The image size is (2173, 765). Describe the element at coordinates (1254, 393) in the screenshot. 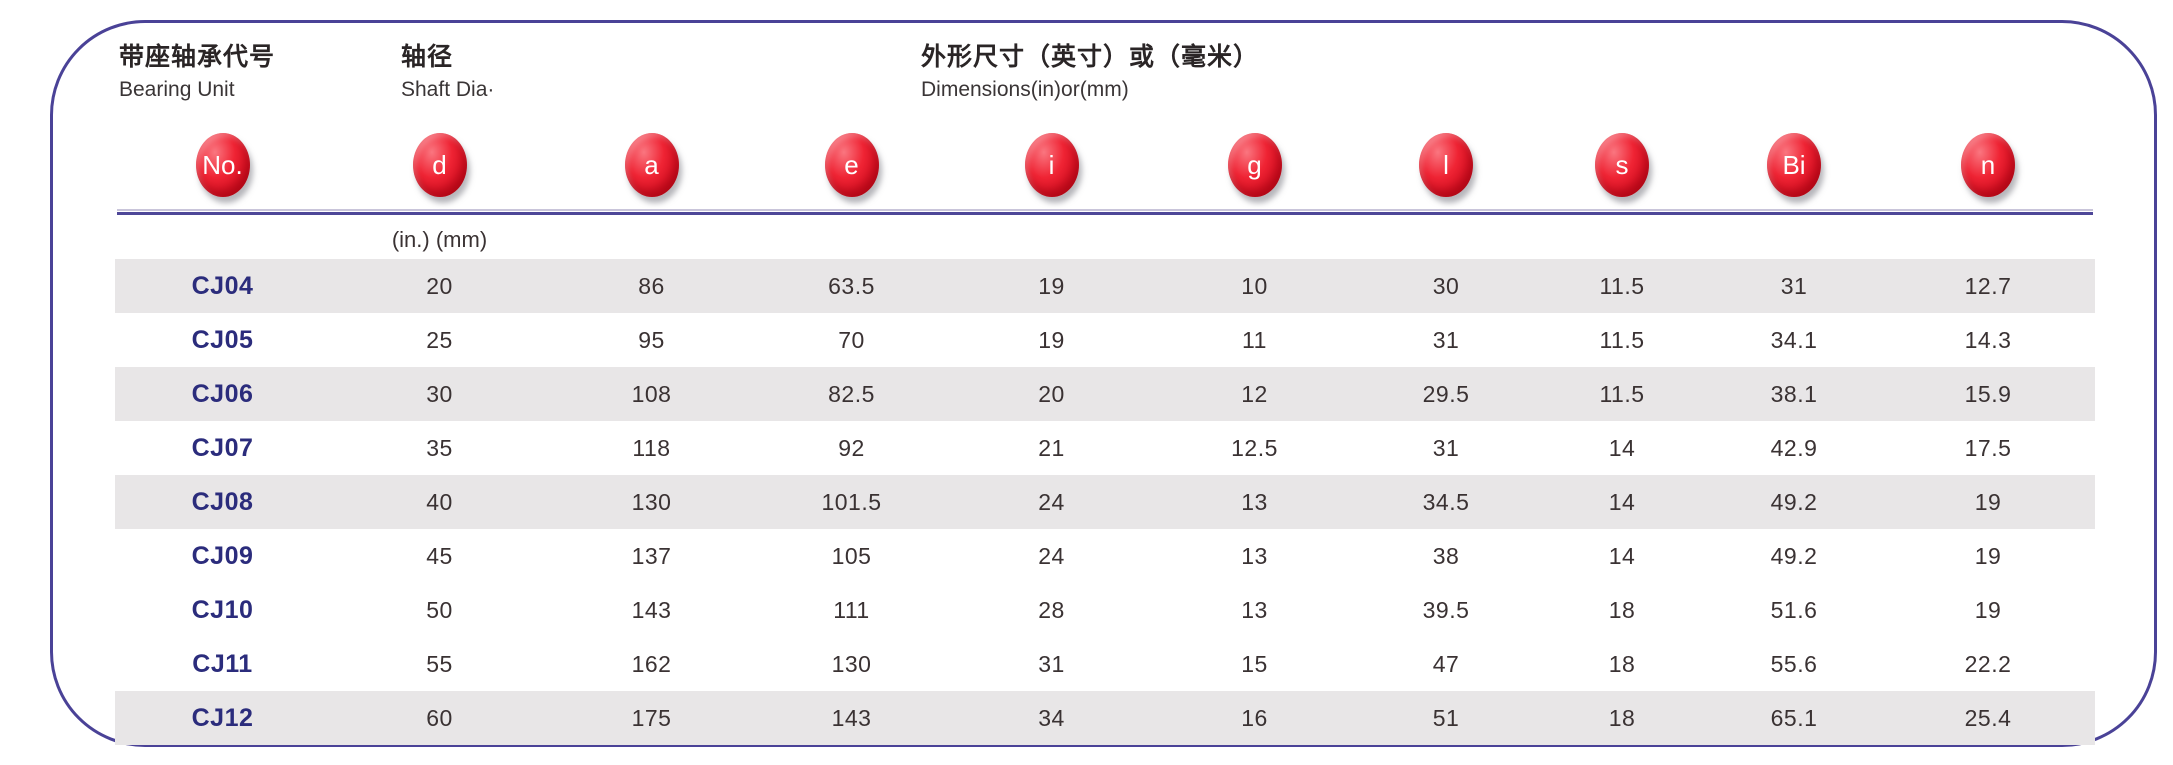

I see `dimension-value: 12` at that location.